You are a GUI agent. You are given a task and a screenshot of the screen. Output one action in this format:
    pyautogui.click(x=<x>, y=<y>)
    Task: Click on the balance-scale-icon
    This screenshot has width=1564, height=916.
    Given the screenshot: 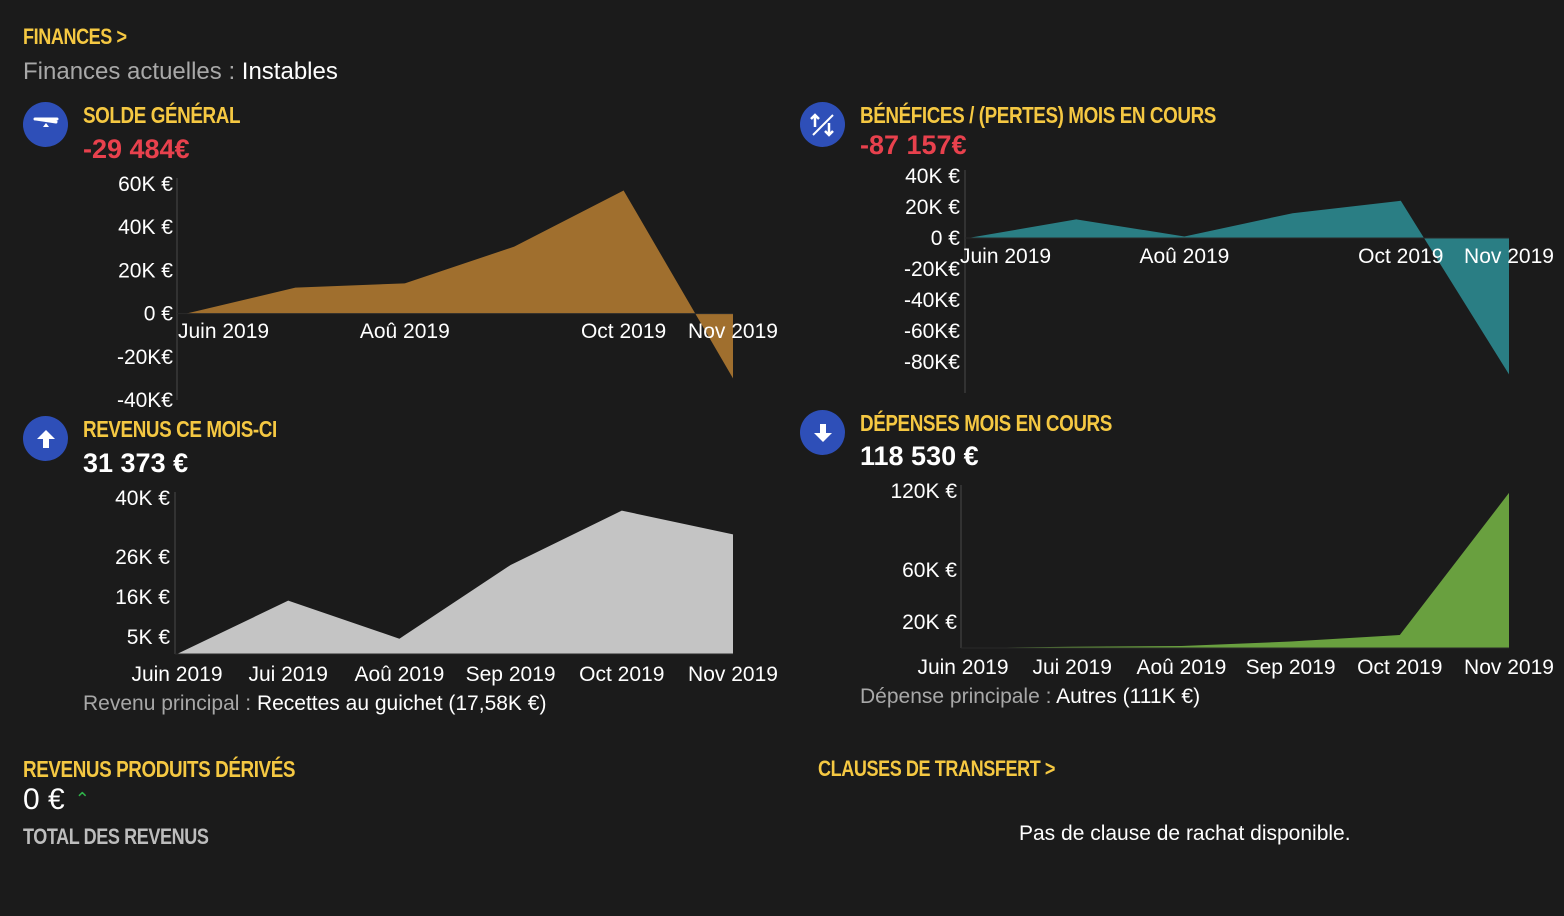 What is the action you would take?
    pyautogui.click(x=45, y=124)
    